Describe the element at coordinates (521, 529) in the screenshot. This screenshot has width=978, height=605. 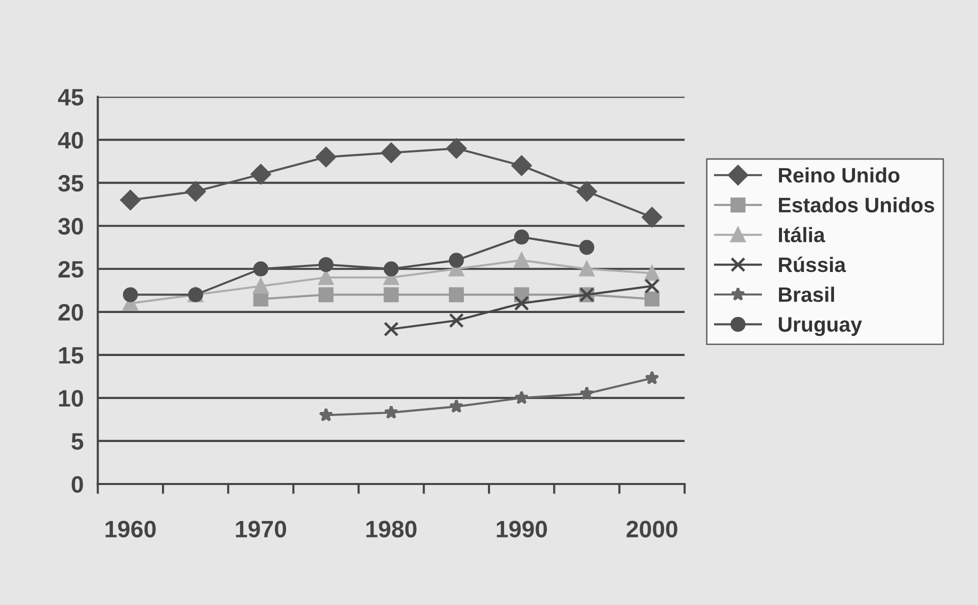
I see `x-tick-label: 1990` at that location.